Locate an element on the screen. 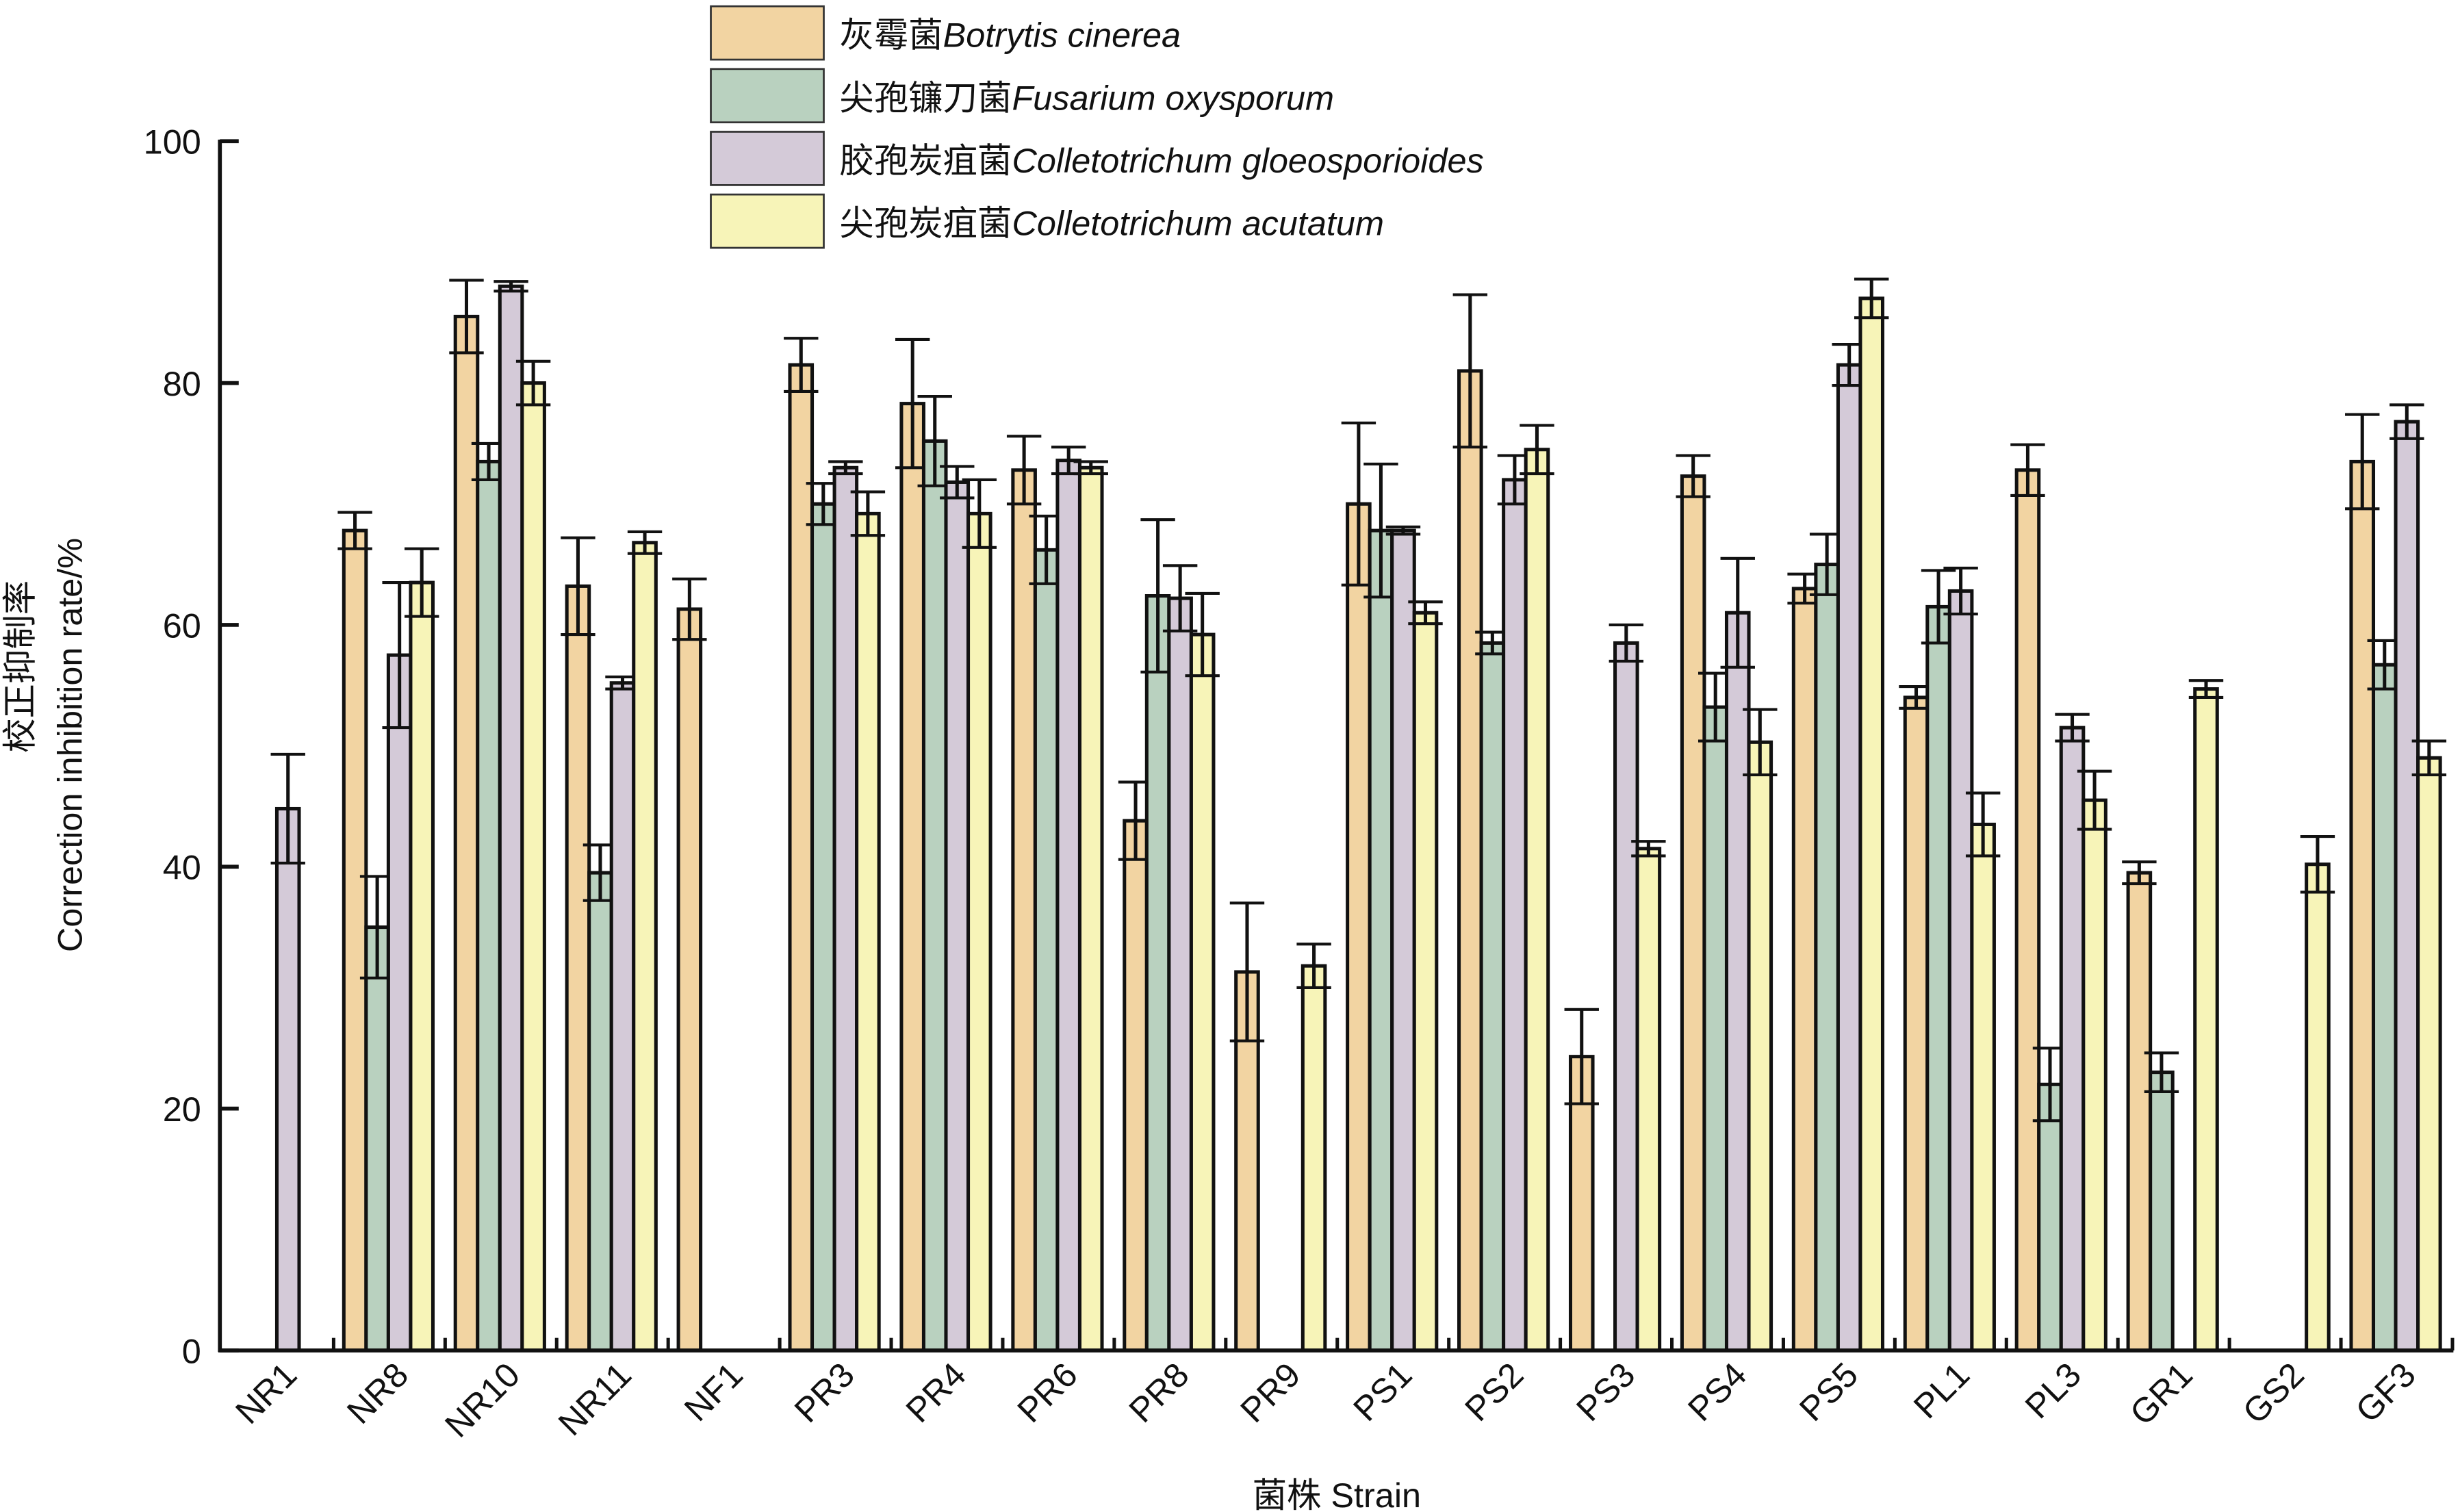 This screenshot has height=1512, width=2460. x-tick-label: NR10 is located at coordinates (482, 1399).